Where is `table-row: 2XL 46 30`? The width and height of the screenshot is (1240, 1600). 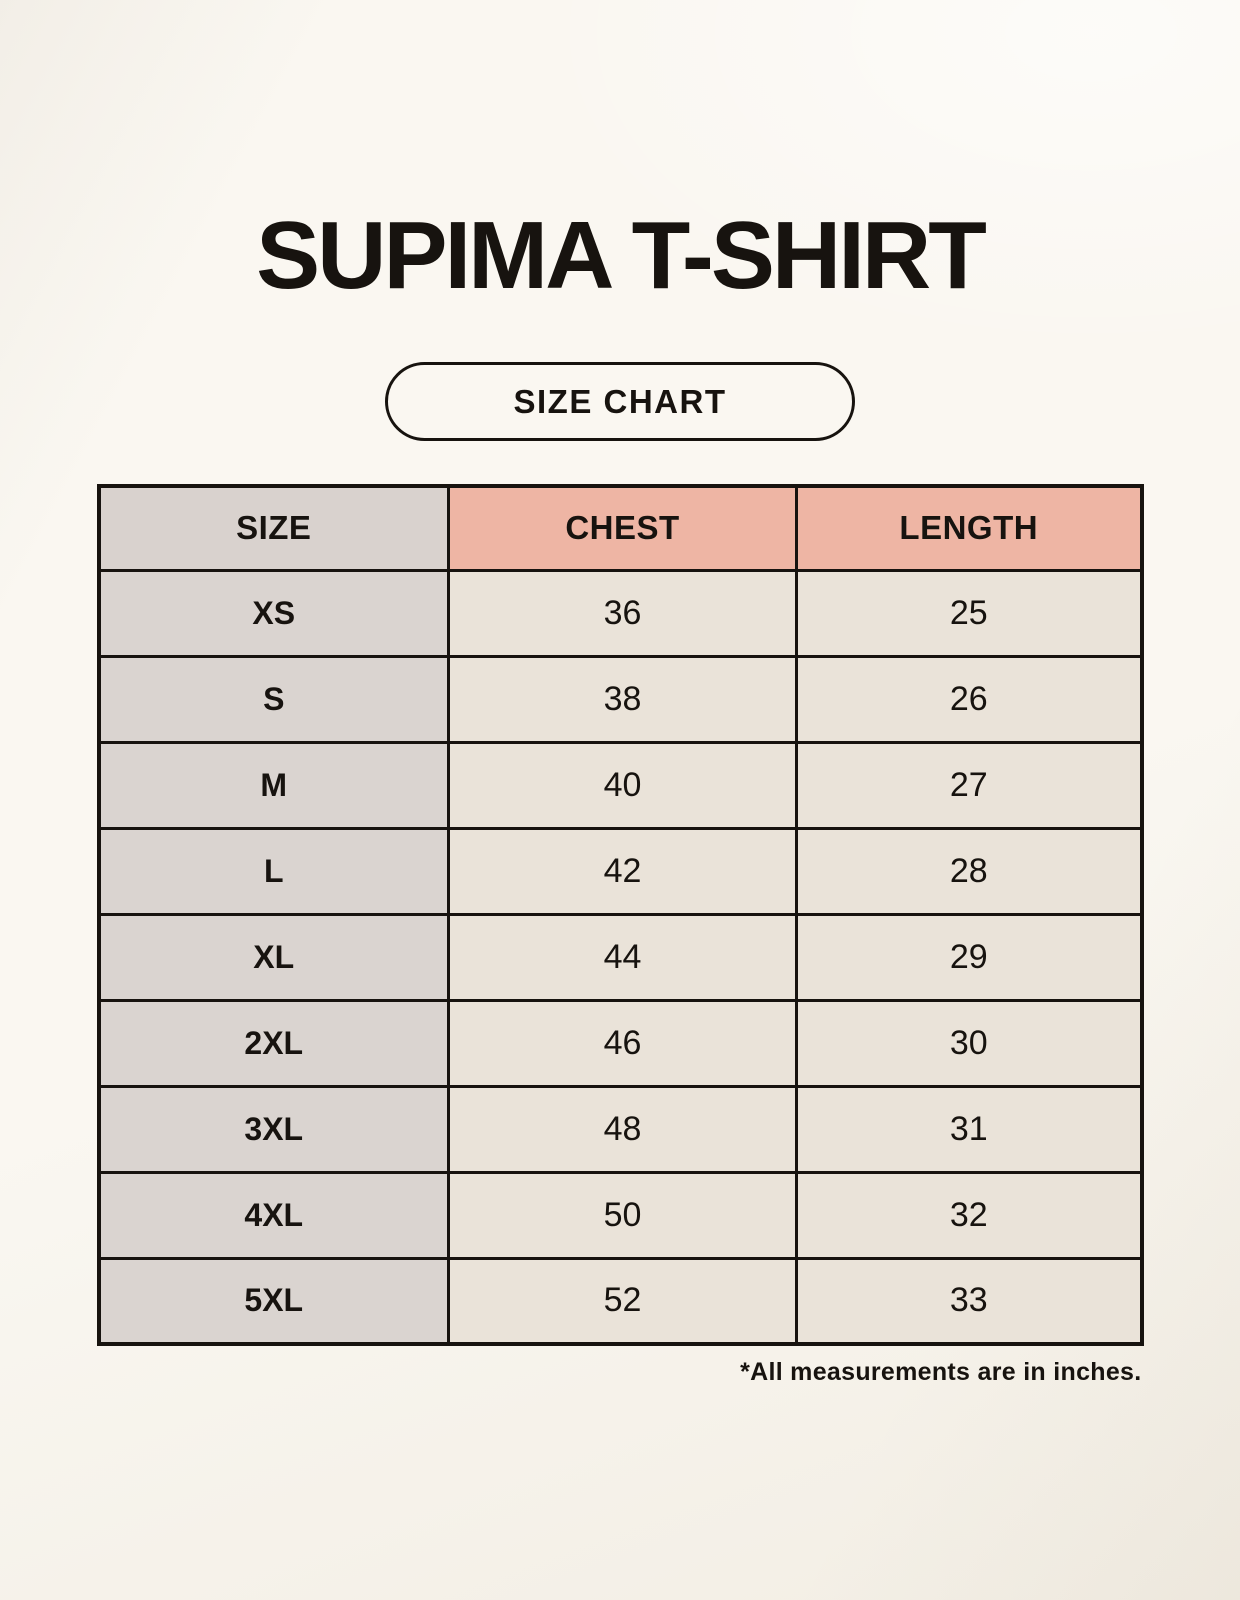 table-row: 2XL 46 30 is located at coordinates (620, 1043).